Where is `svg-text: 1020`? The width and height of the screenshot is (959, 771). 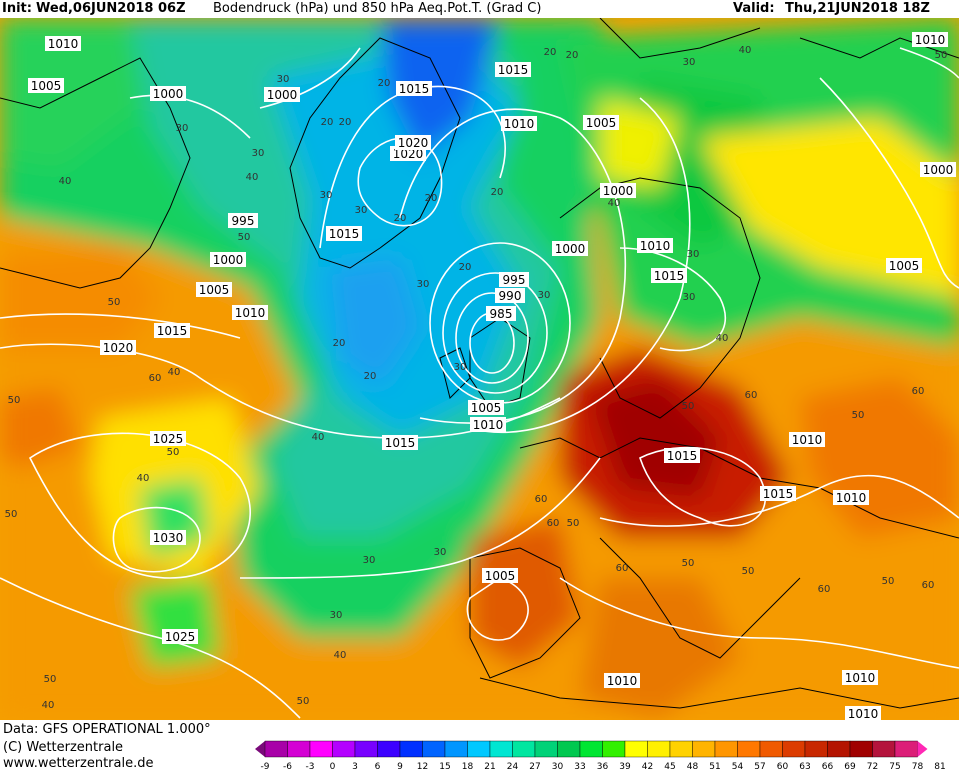
svg-text: 1020 is located at coordinates (408, 154).